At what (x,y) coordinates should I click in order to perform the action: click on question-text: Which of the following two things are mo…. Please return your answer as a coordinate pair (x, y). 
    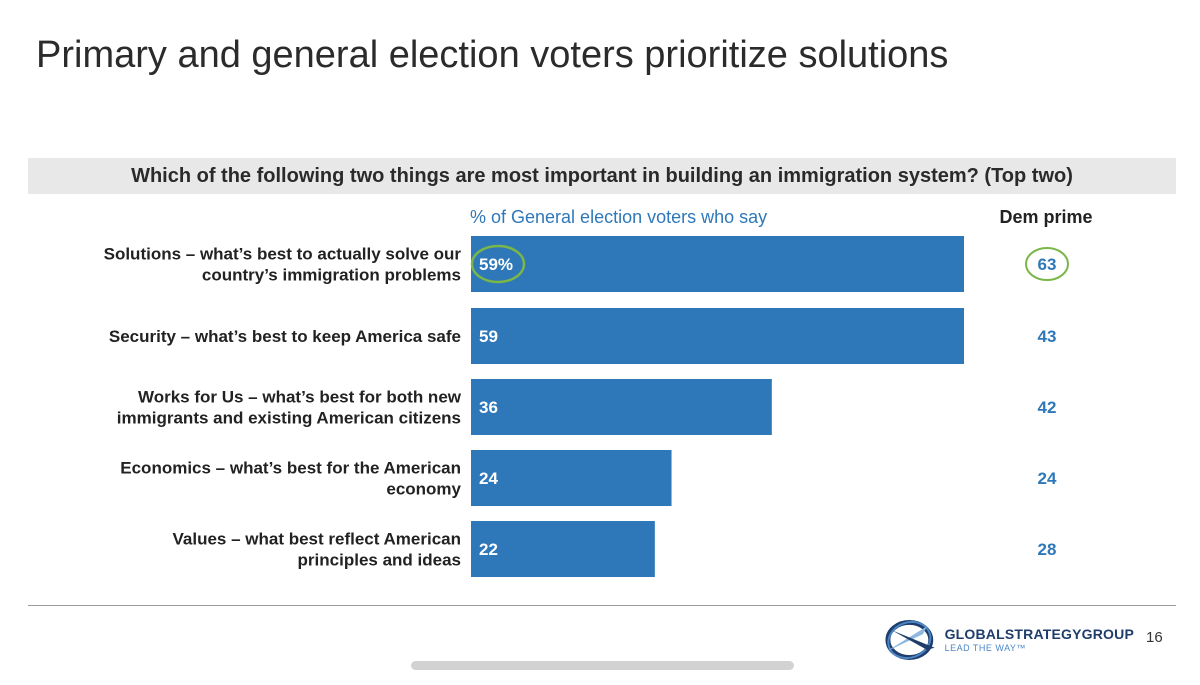
    Looking at the image, I should click on (602, 175).